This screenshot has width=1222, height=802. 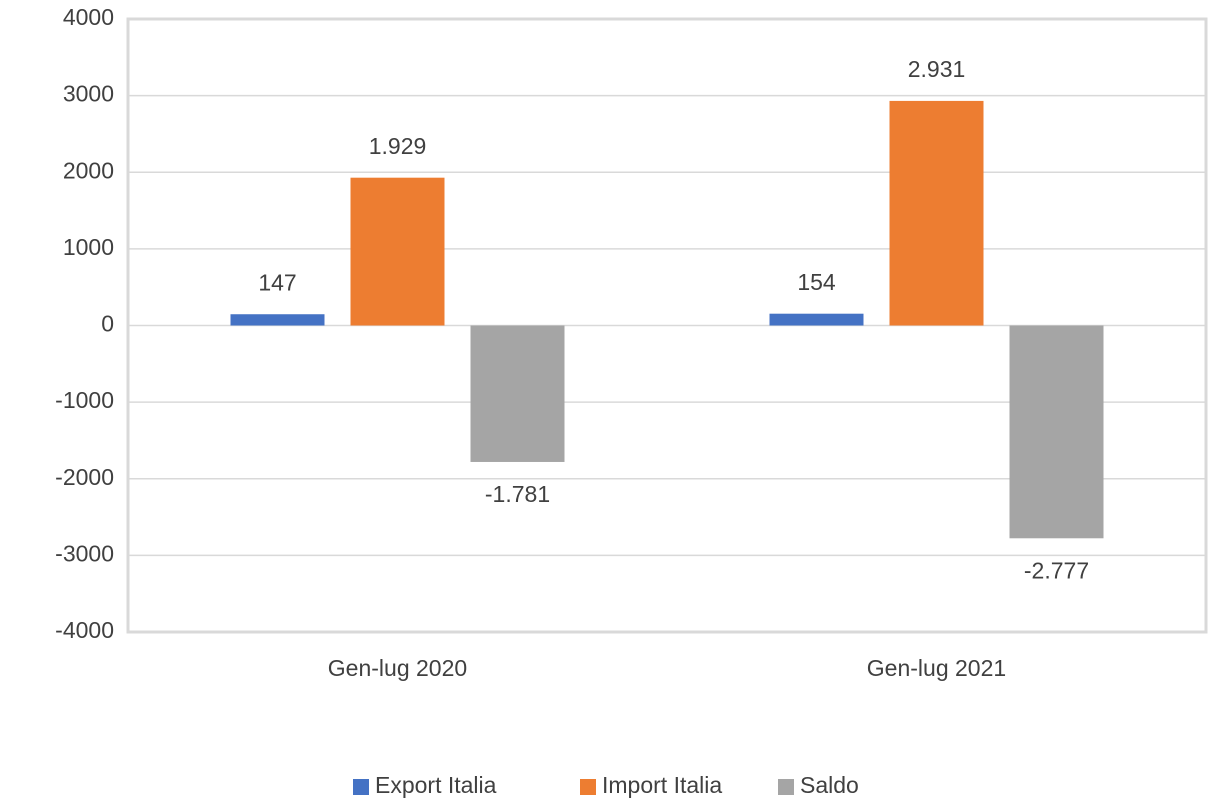 What do you see at coordinates (829, 785) in the screenshot?
I see `legend-label: Saldo` at bounding box center [829, 785].